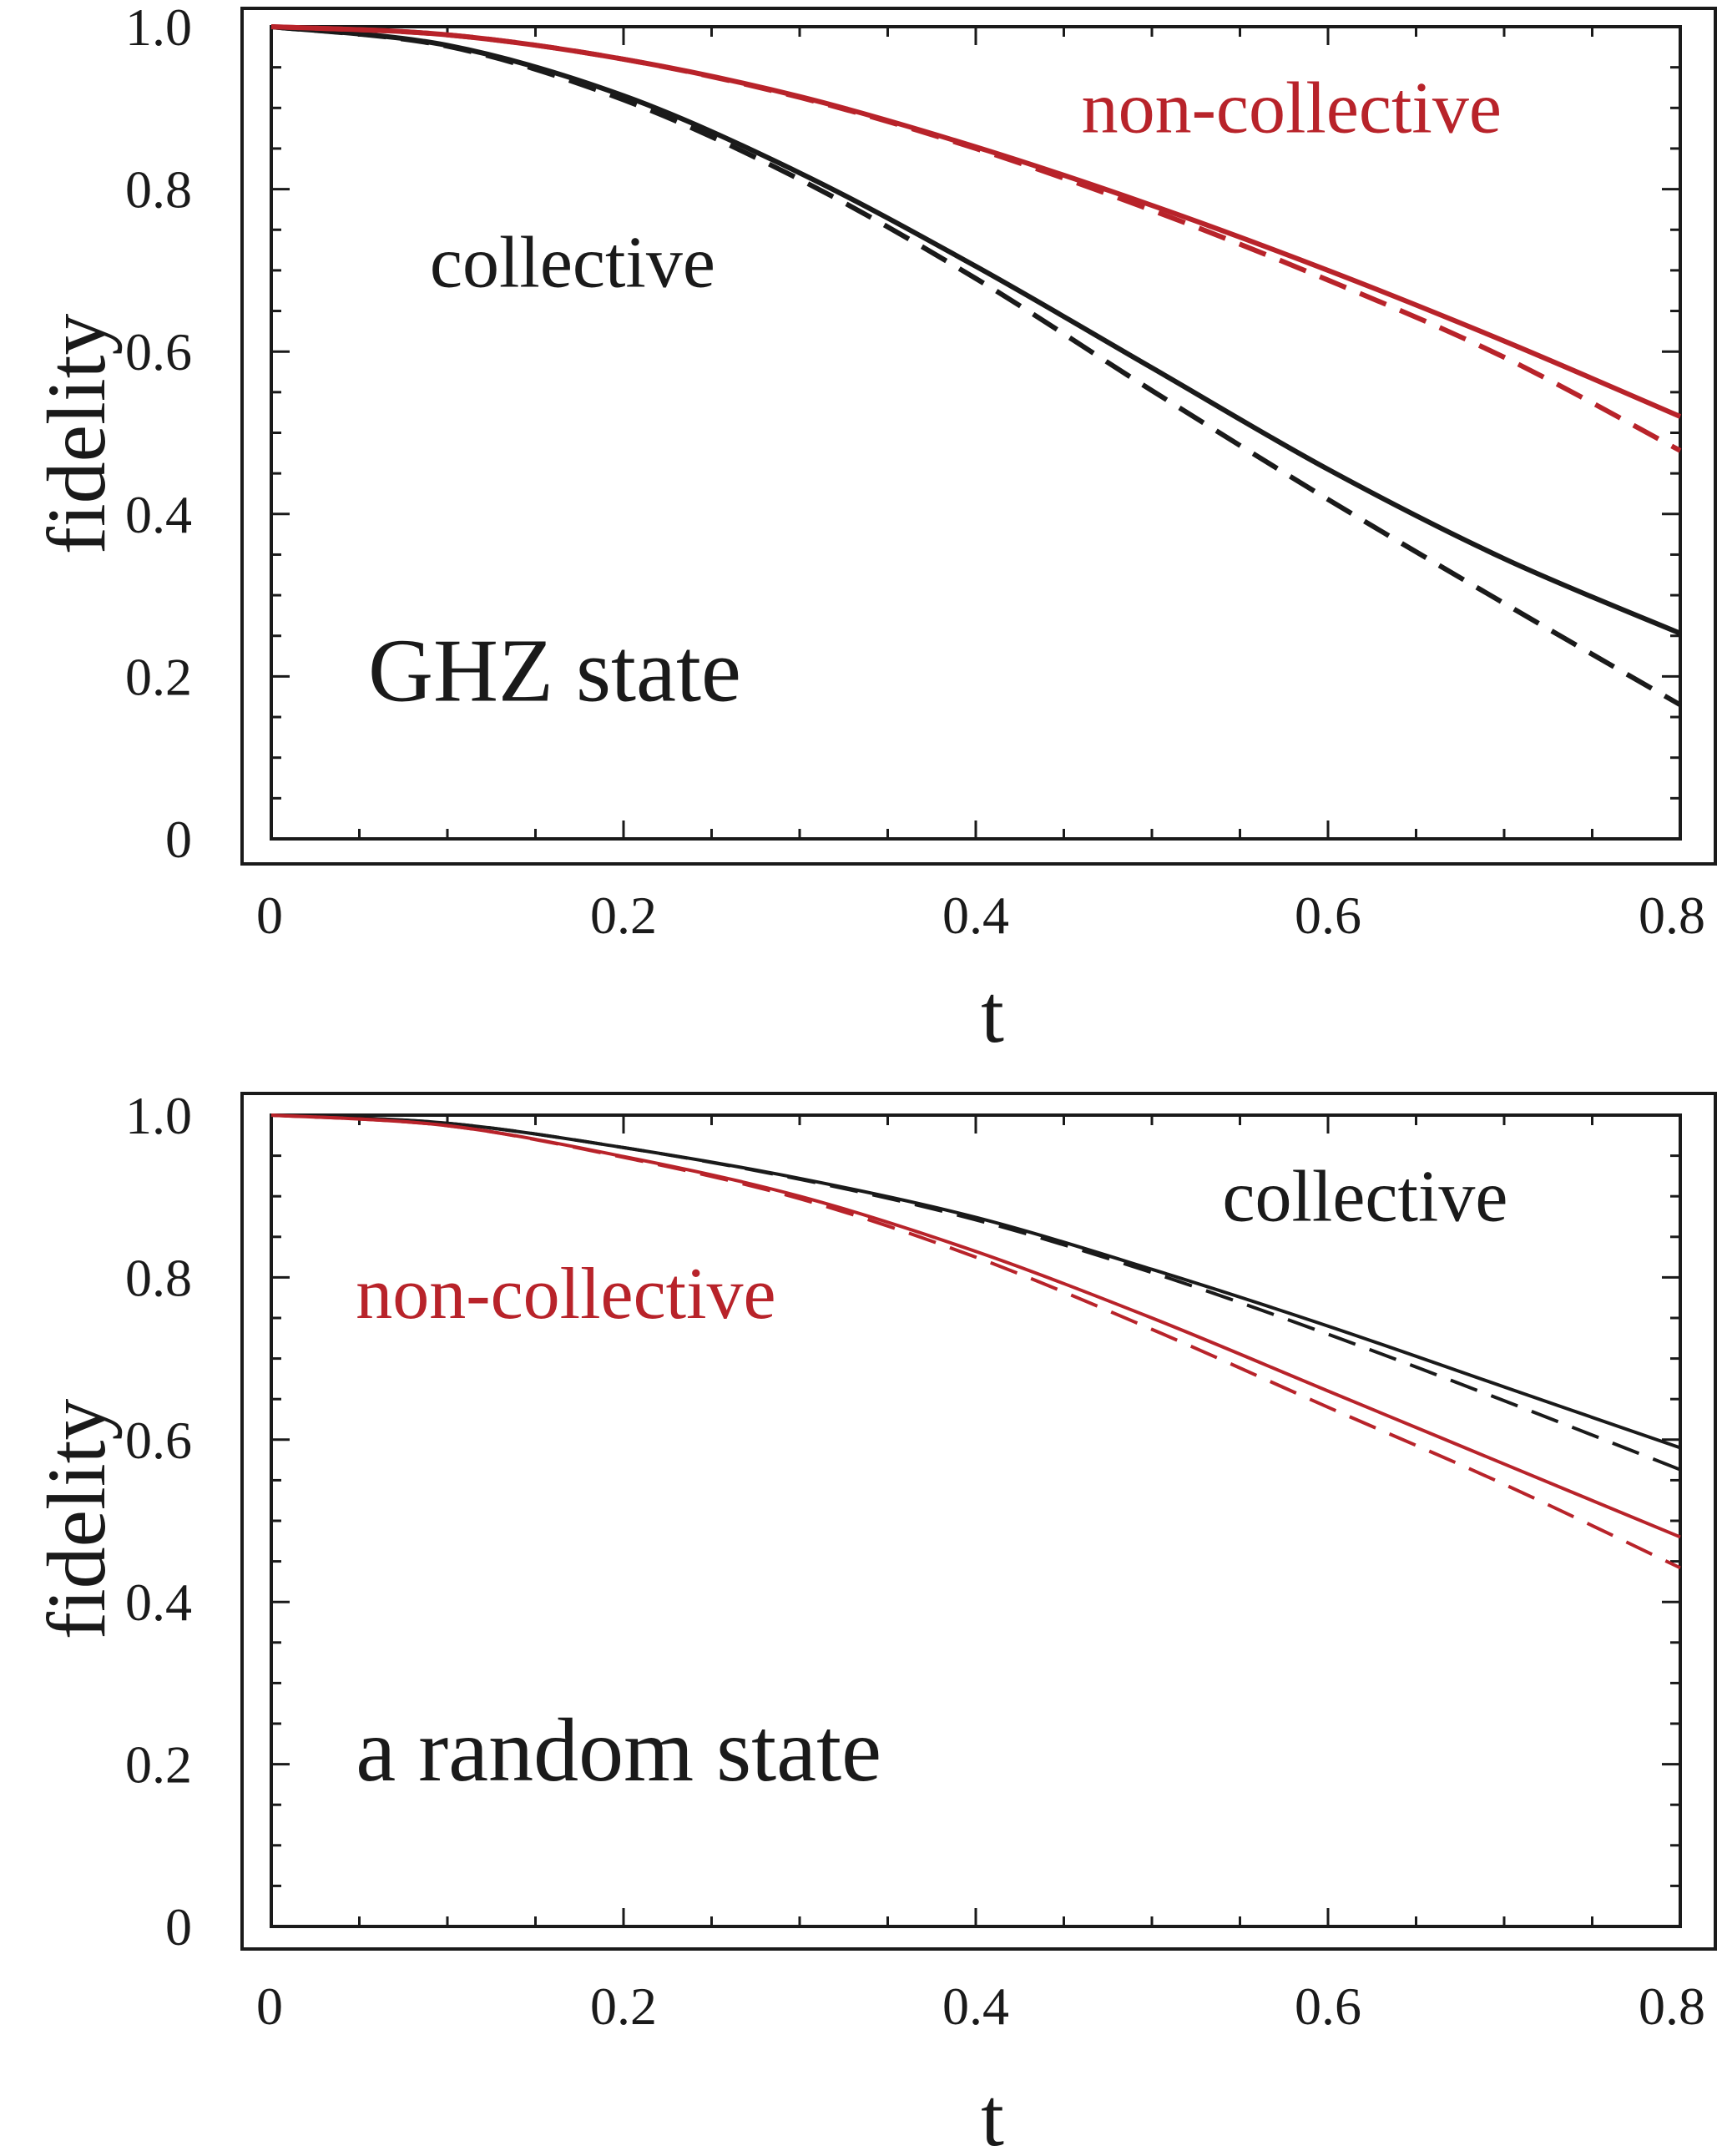 The height and width of the screenshot is (2156, 1727). What do you see at coordinates (618, 1750) in the screenshot?
I see `state-label: a random state` at bounding box center [618, 1750].